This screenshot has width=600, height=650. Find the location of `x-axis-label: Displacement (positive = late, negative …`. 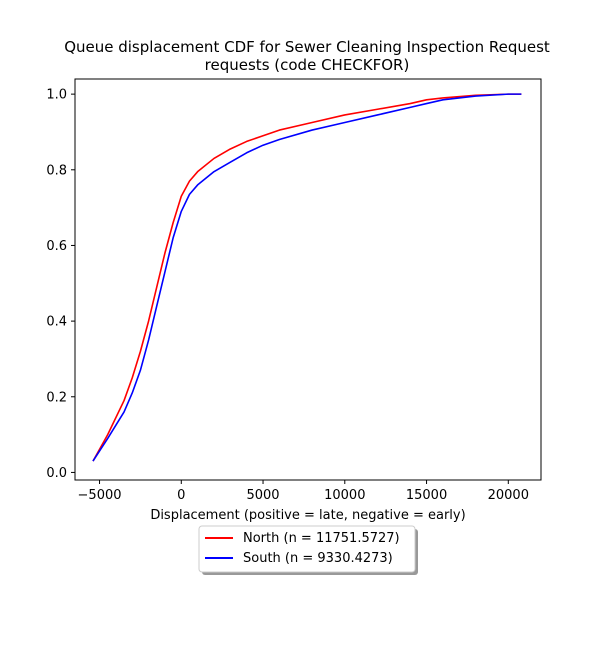

x-axis-label: Displacement (positive = late, negative … is located at coordinates (307, 515).